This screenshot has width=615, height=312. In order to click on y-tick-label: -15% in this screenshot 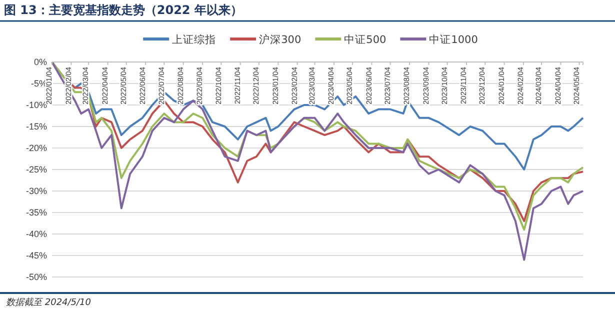, I will do `click(36, 126)`.